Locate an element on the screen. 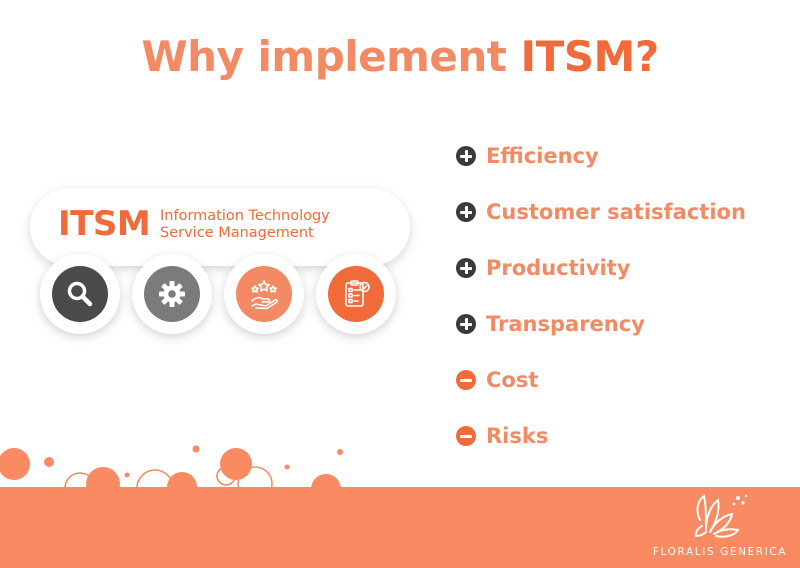 The width and height of the screenshot is (800, 568). list-item-label: Transparency is located at coordinates (565, 324).